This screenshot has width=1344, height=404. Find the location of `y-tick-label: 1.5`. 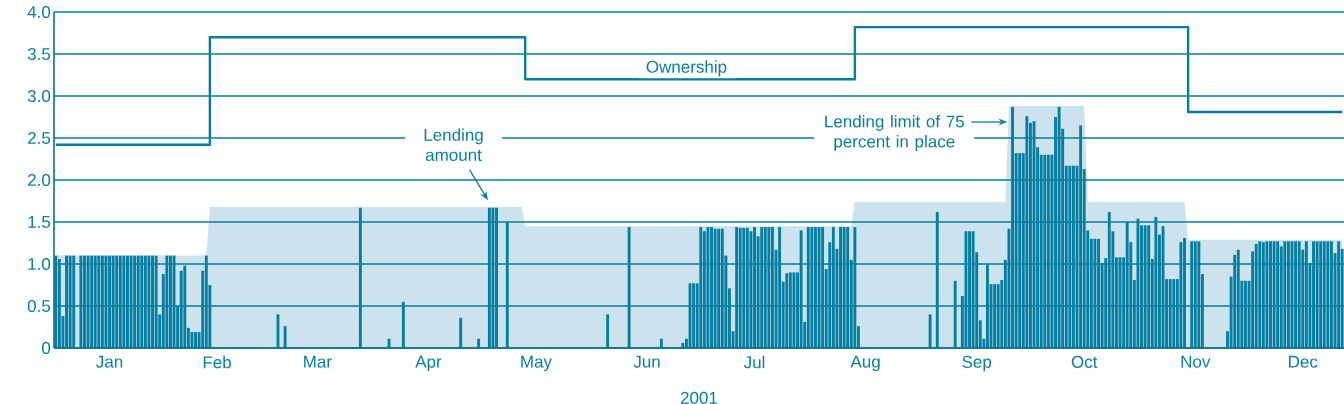

y-tick-label: 1.5 is located at coordinates (39, 222).